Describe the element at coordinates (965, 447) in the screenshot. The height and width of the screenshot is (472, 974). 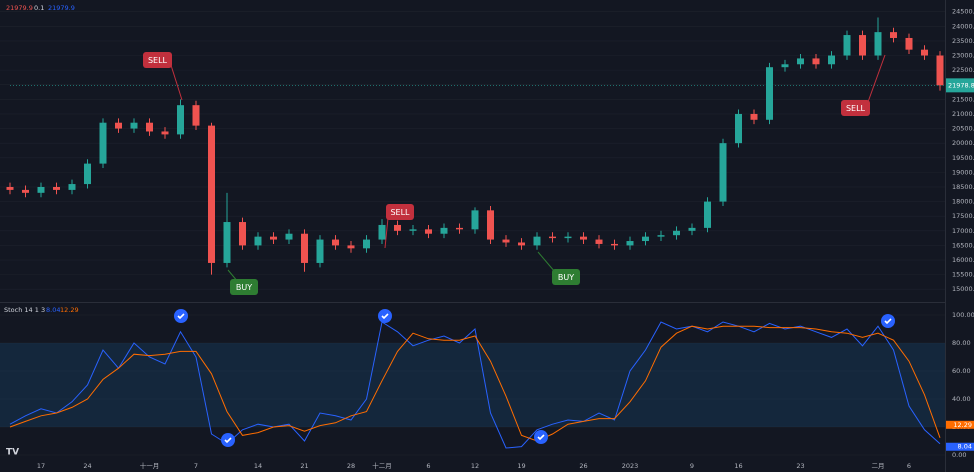
I see `stoch-value-label: 8.04` at that location.